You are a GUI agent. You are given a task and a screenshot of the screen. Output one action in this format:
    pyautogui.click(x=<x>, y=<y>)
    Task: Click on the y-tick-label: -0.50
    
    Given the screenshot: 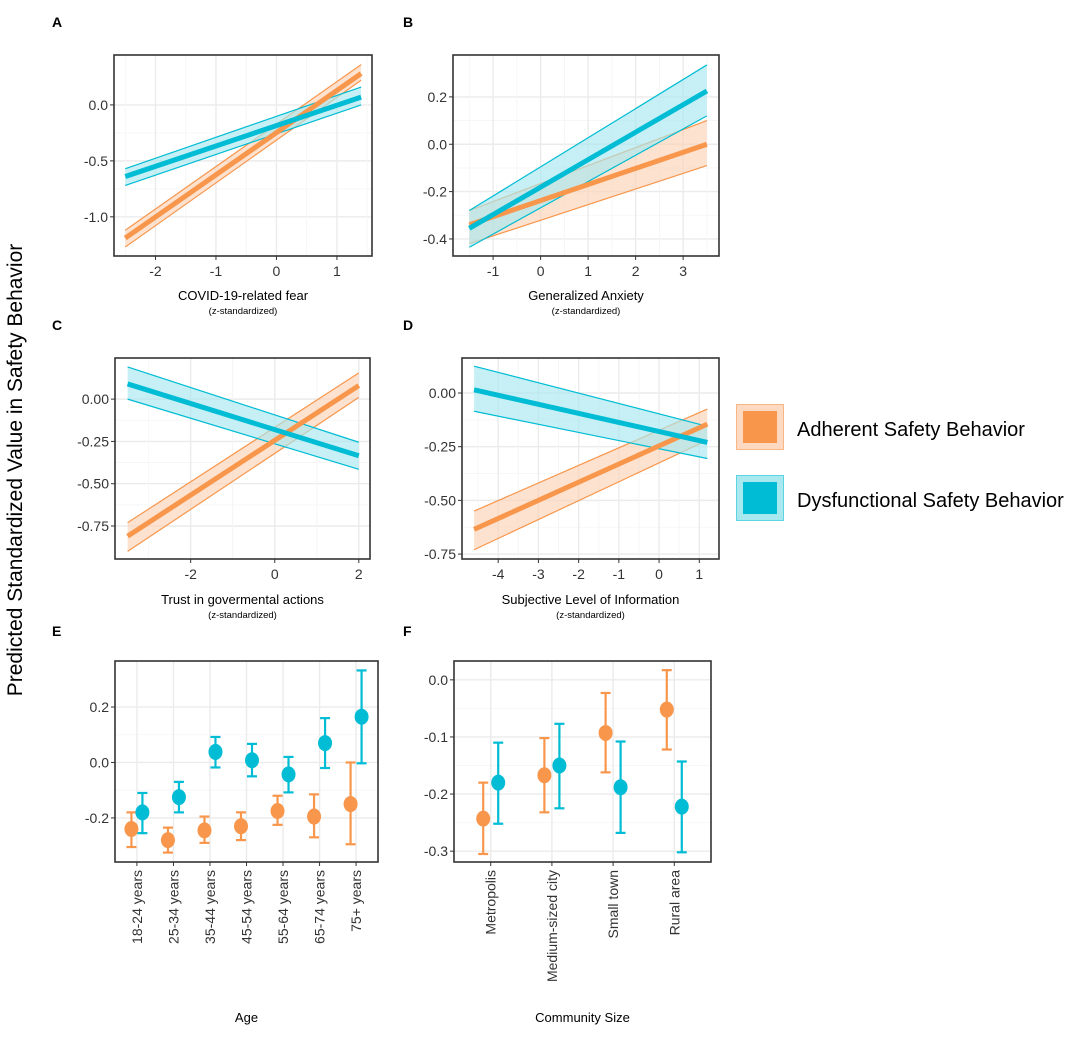 What is the action you would take?
    pyautogui.click(x=440, y=500)
    